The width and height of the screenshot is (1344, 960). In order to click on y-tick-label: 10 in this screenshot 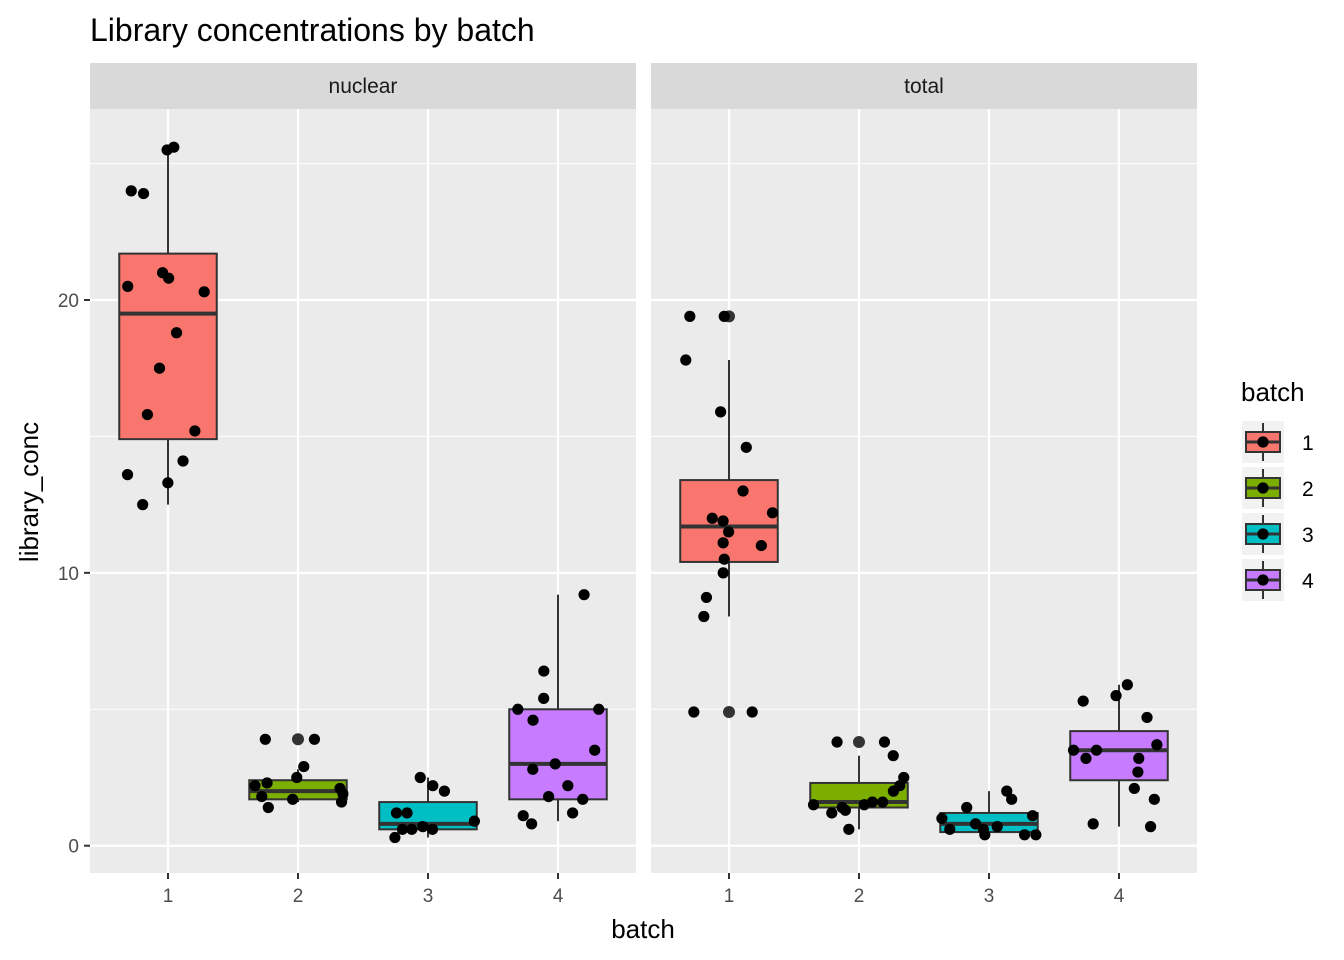, I will do `click(68, 574)`.